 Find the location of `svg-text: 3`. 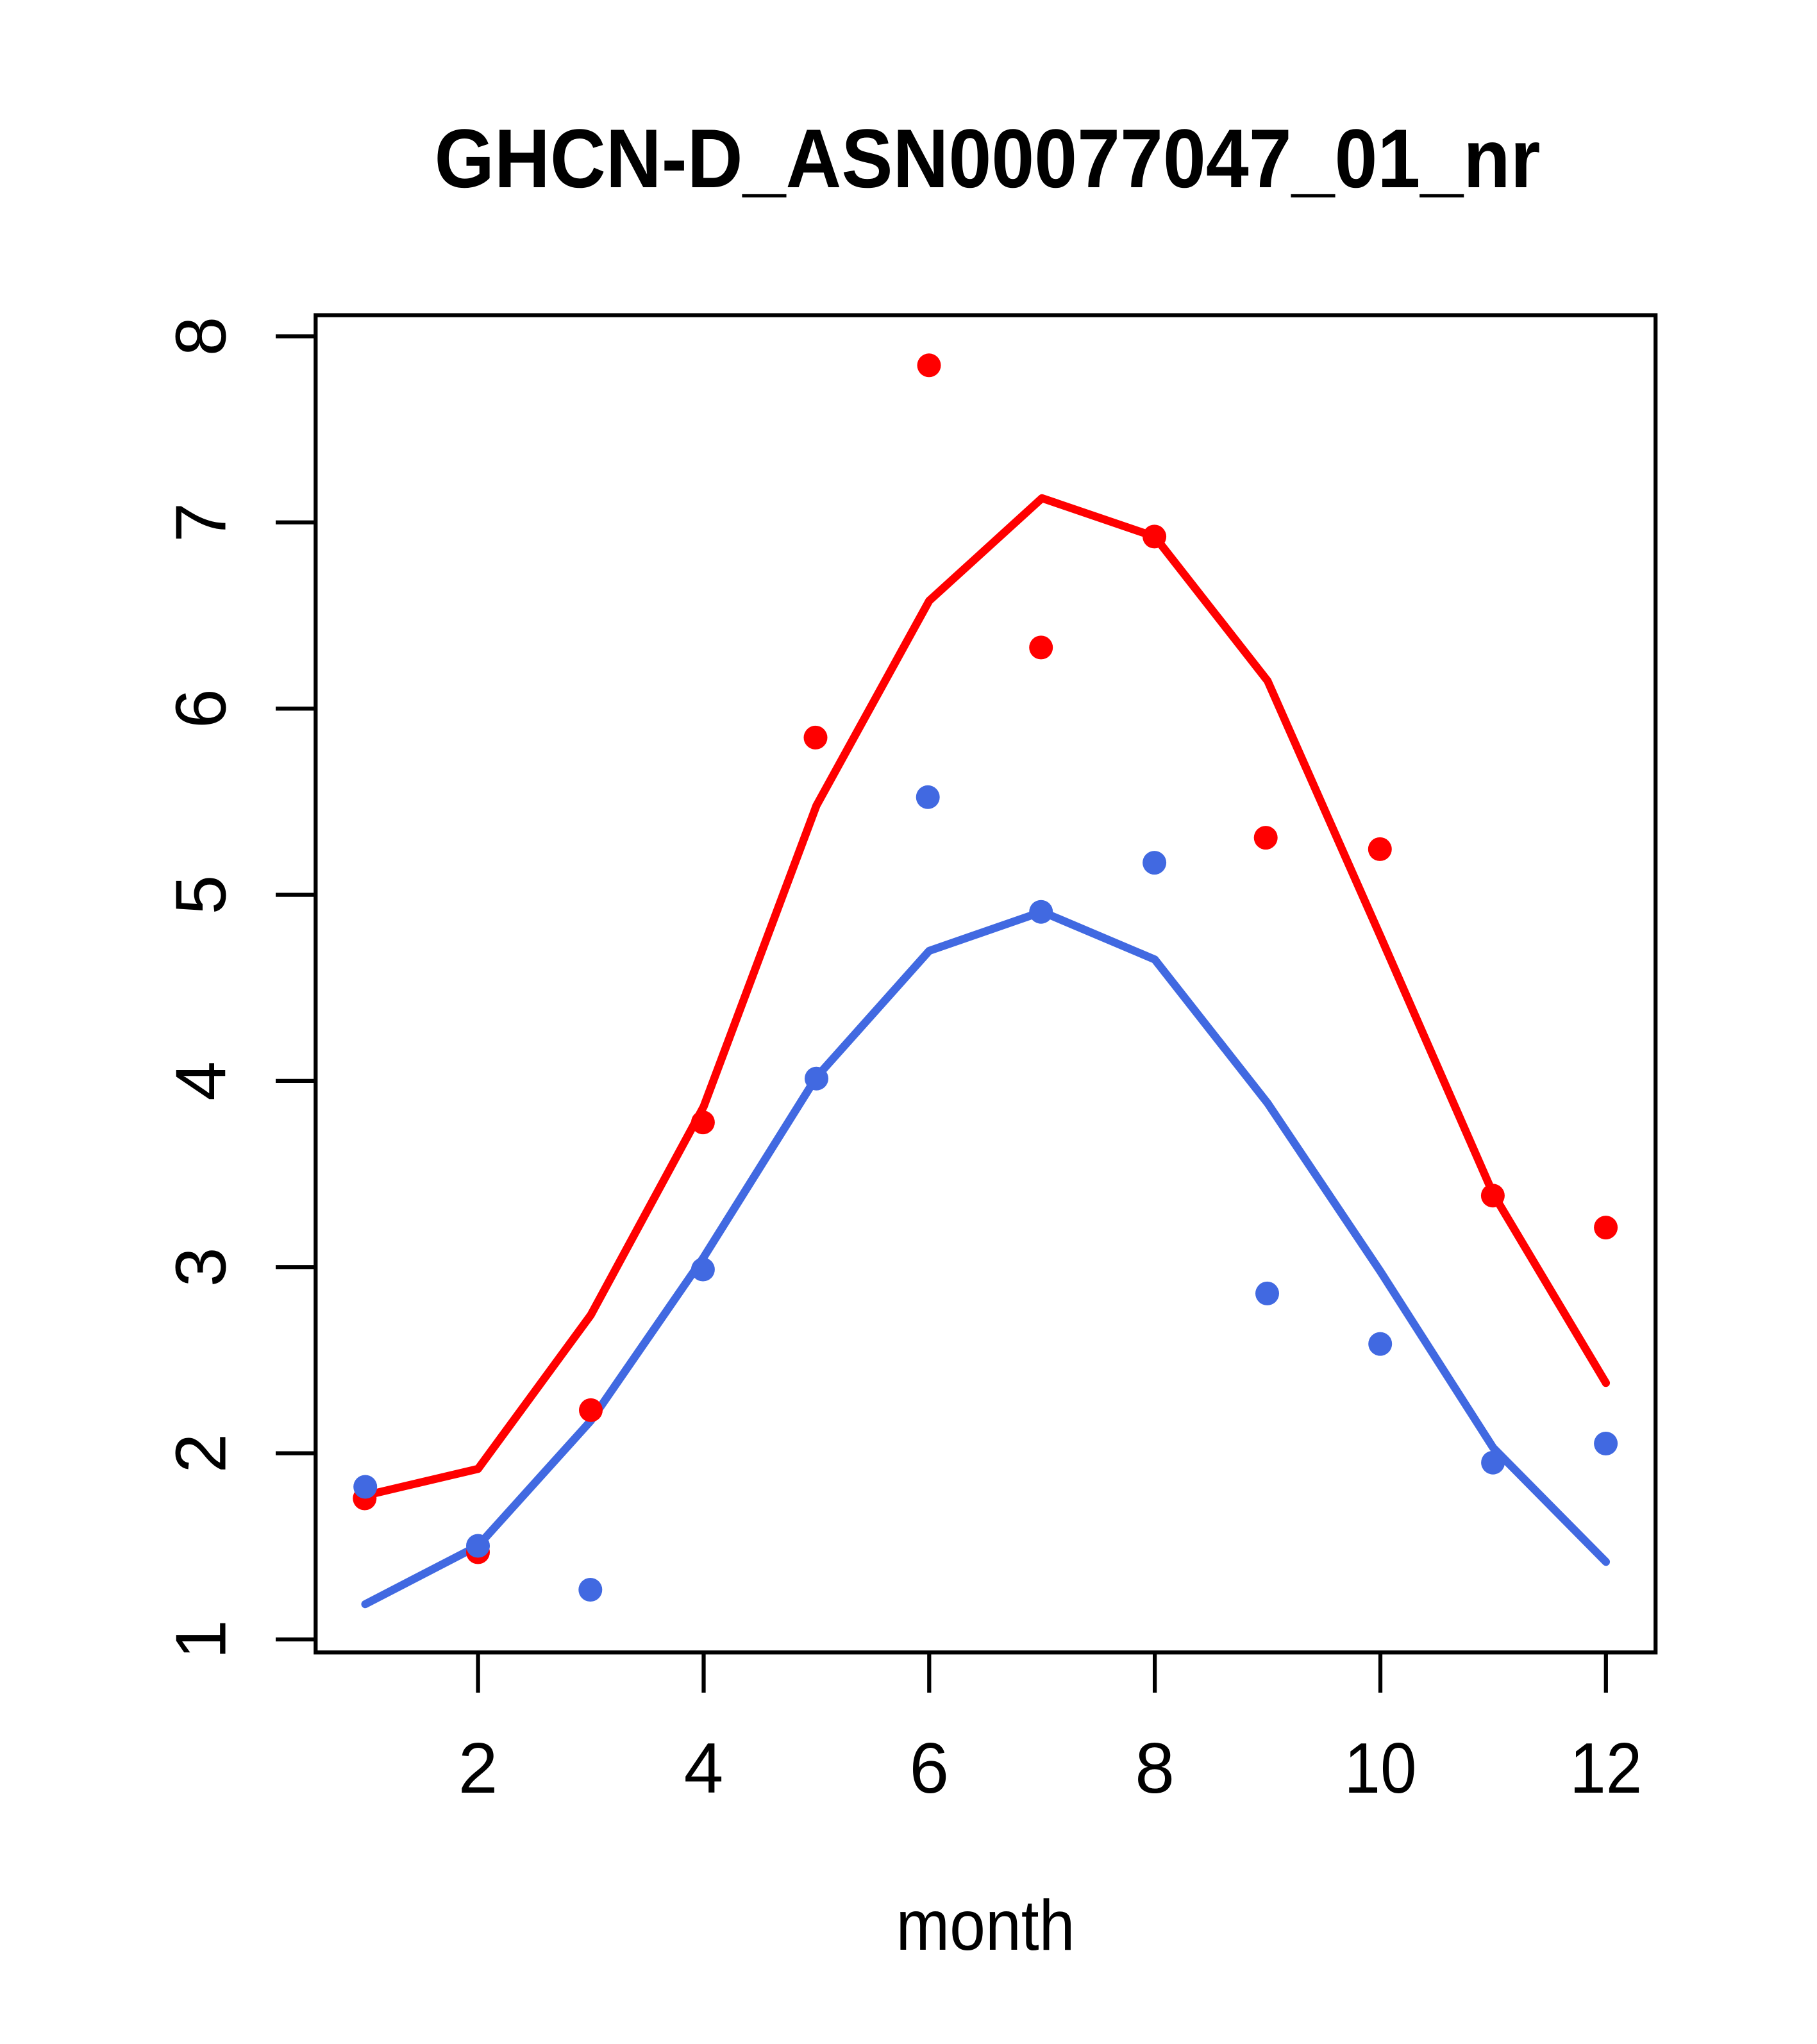

svg-text: 3 is located at coordinates (201, 1267).